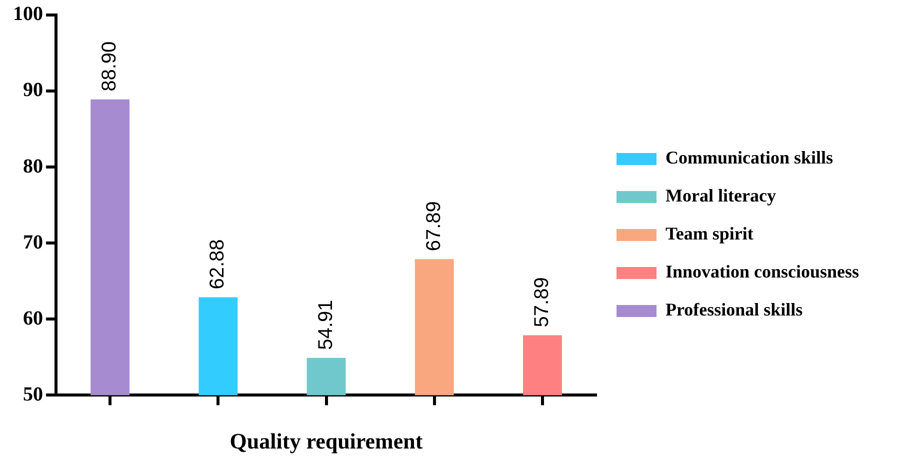 This screenshot has height=465, width=897. What do you see at coordinates (541, 302) in the screenshot?
I see `data-label: 57.89` at bounding box center [541, 302].